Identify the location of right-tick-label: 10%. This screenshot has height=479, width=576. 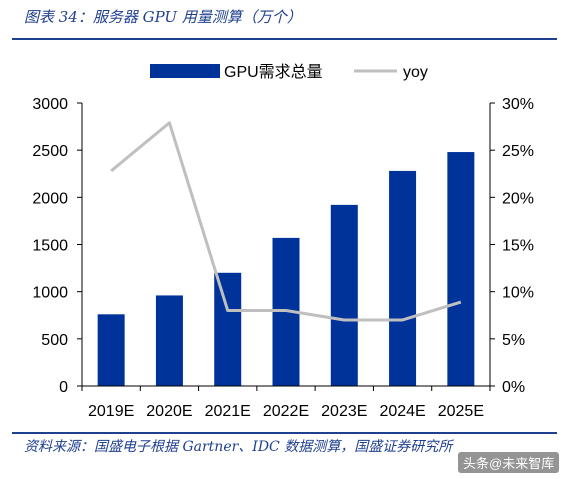
(518, 293).